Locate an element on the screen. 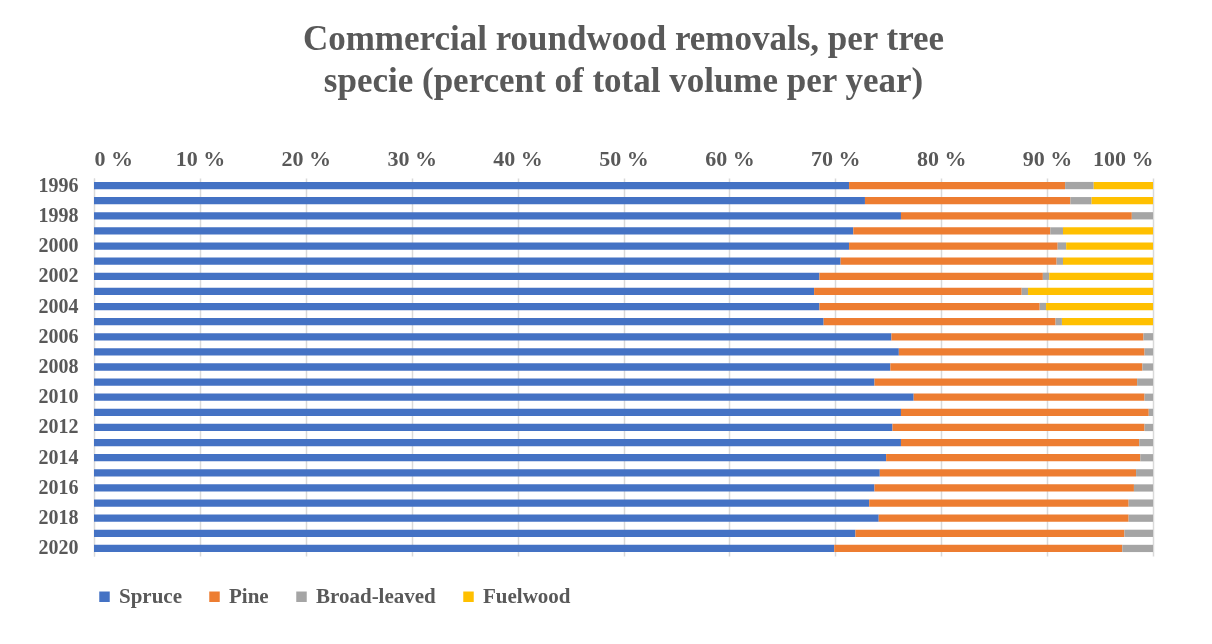 The width and height of the screenshot is (1212, 644). x-tick-label: 80 % is located at coordinates (941, 158).